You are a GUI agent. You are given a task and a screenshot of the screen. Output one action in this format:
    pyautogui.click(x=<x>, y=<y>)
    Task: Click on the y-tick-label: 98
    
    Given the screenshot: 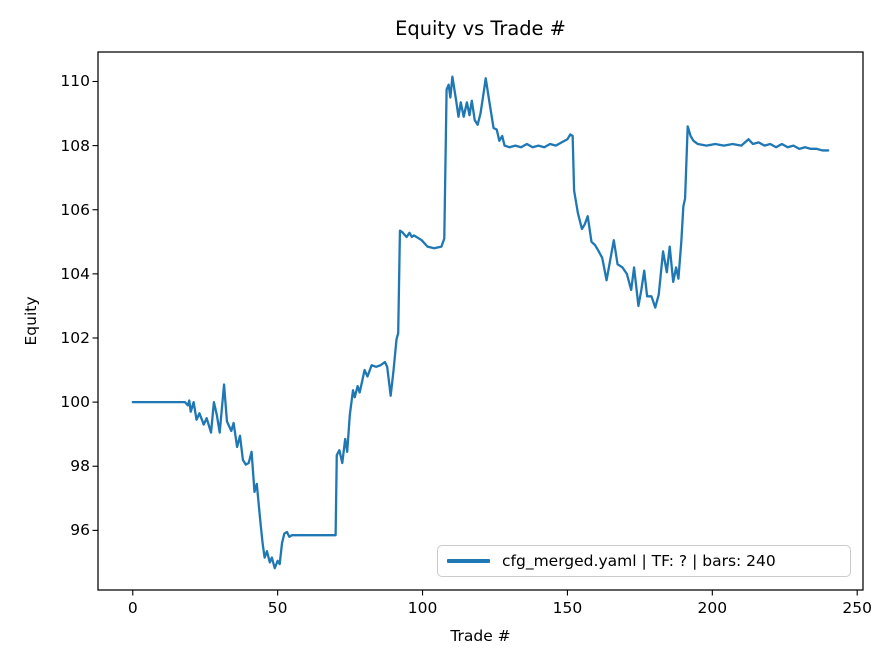 What is the action you would take?
    pyautogui.click(x=80, y=466)
    